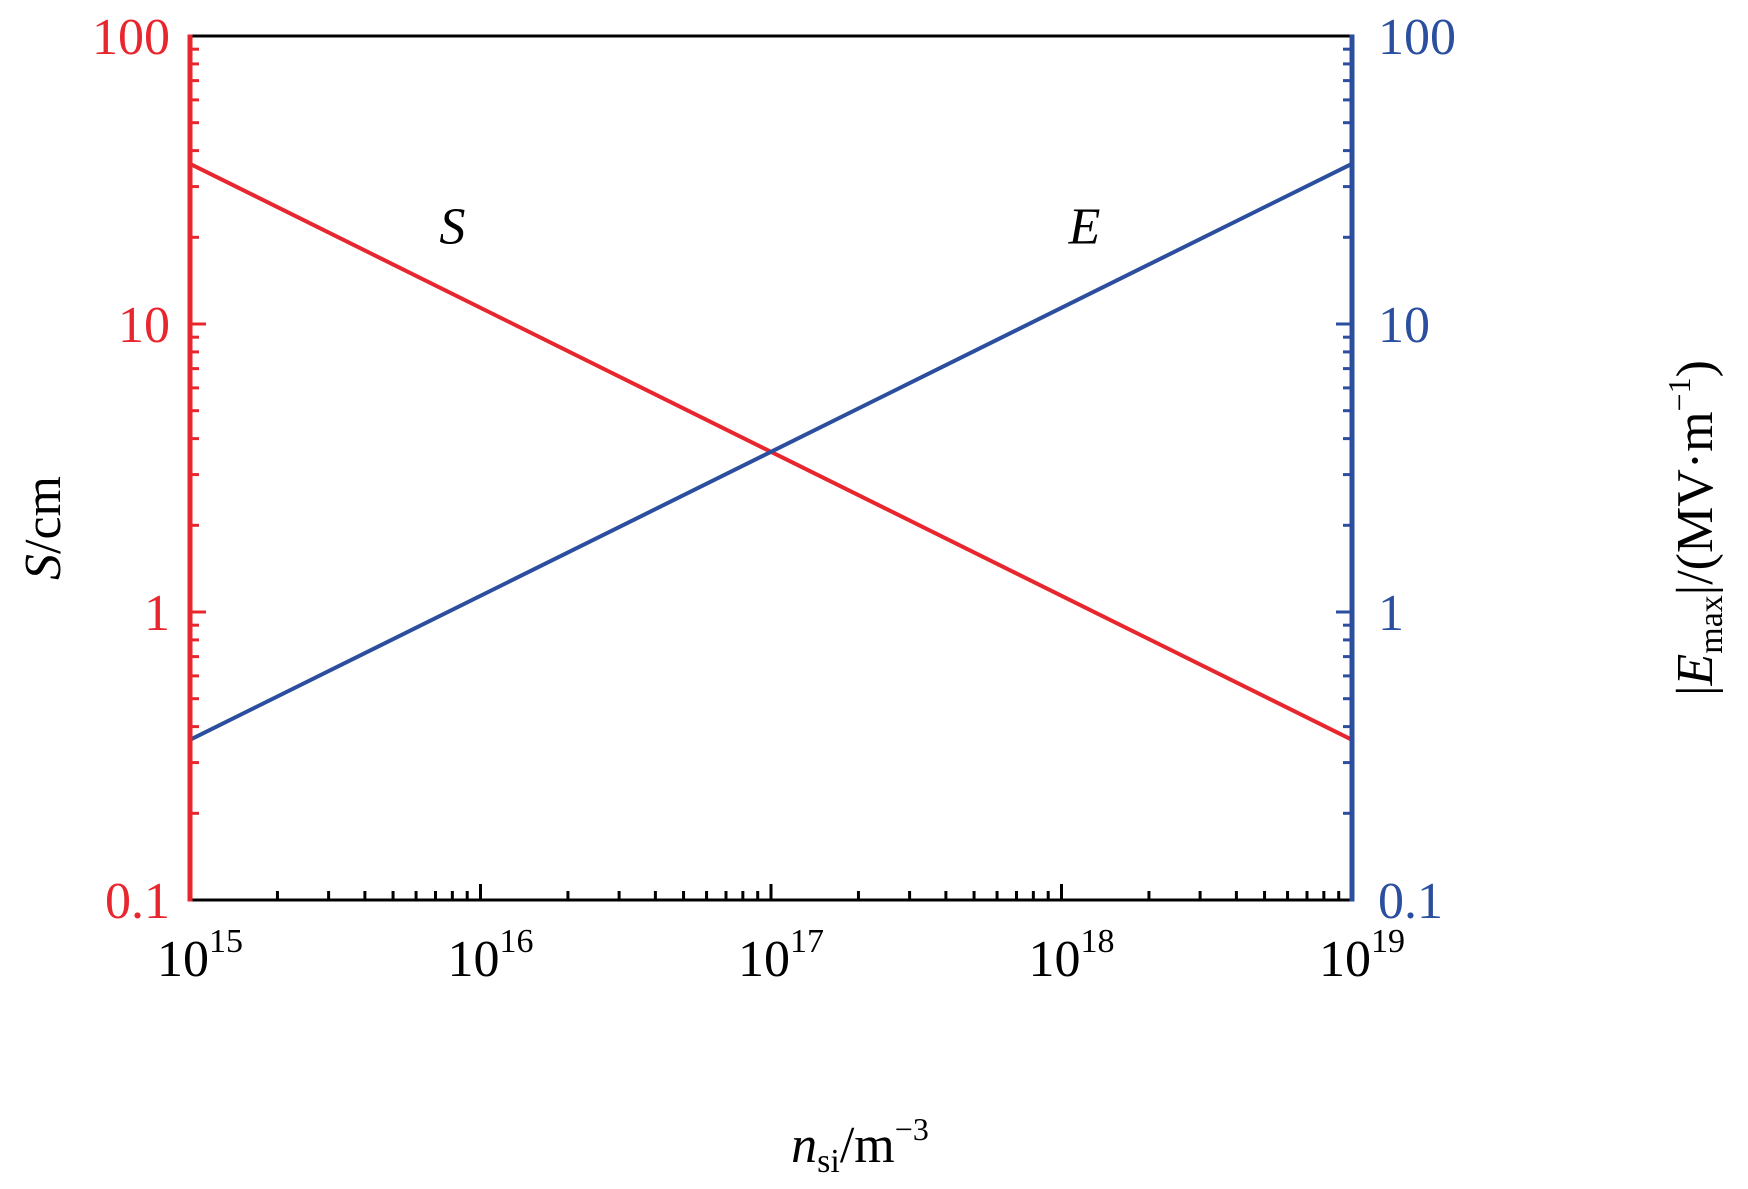 Image resolution: width=1748 pixels, height=1189 pixels. Describe the element at coordinates (43, 567) in the screenshot. I see `y-left-label-main: S` at that location.